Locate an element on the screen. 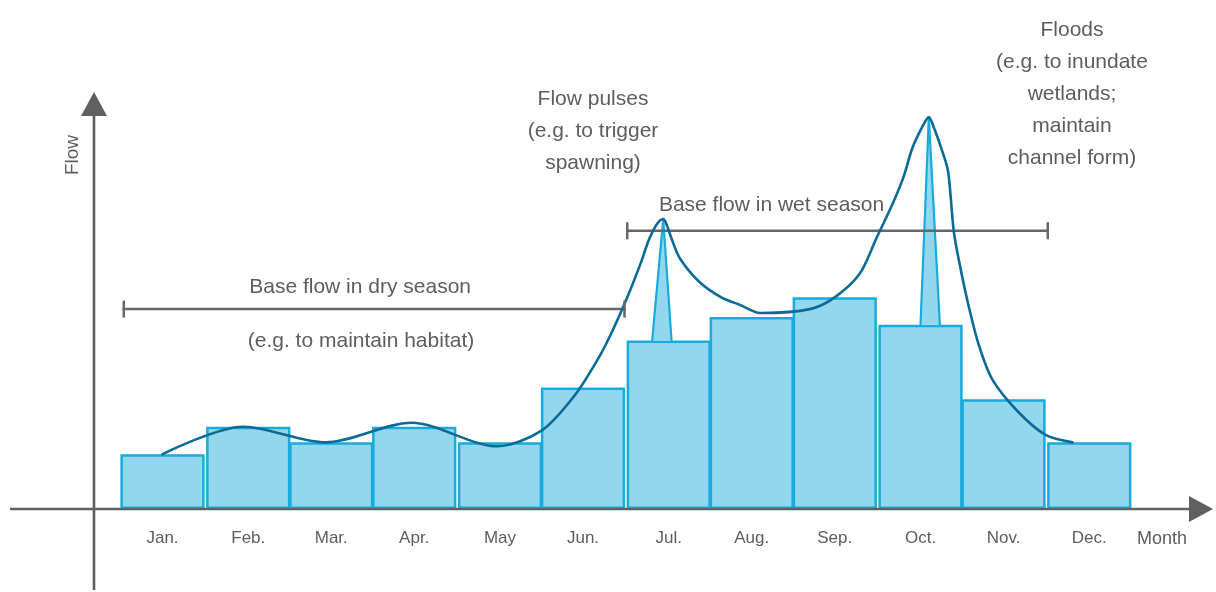 This screenshot has height=592, width=1216. x-tick-label: Nov. is located at coordinates (1003, 537).